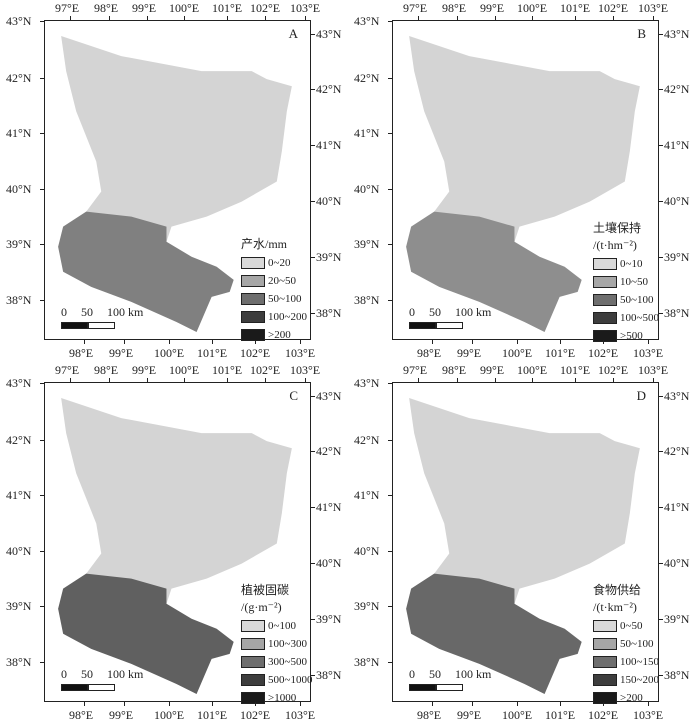 The image size is (700, 724). What do you see at coordinates (626, 644) in the screenshot?
I see `legend-item: 50~100` at bounding box center [626, 644].